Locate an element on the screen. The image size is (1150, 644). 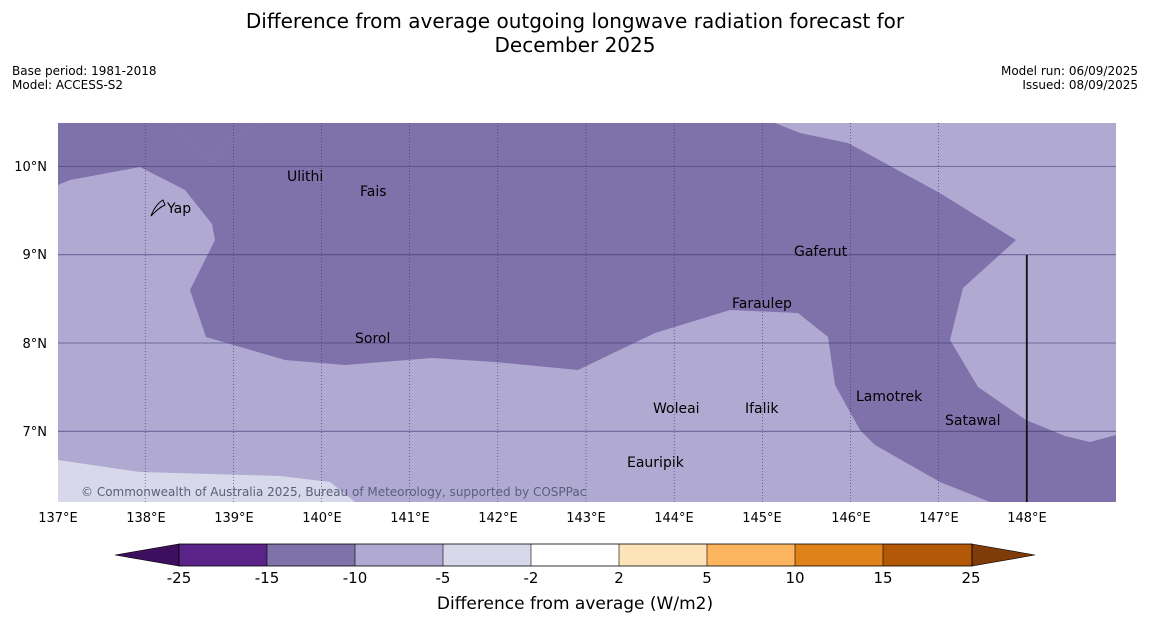
lon-tick-label: 143°E is located at coordinates (586, 518).